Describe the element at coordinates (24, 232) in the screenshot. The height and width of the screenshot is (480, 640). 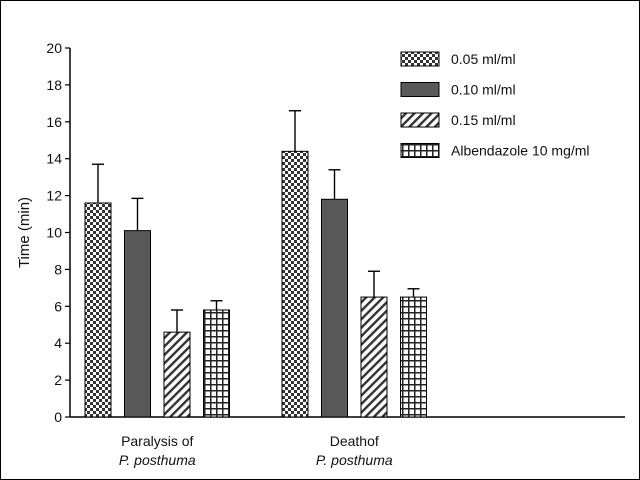
I see `y-axis-title: Time (min)` at that location.